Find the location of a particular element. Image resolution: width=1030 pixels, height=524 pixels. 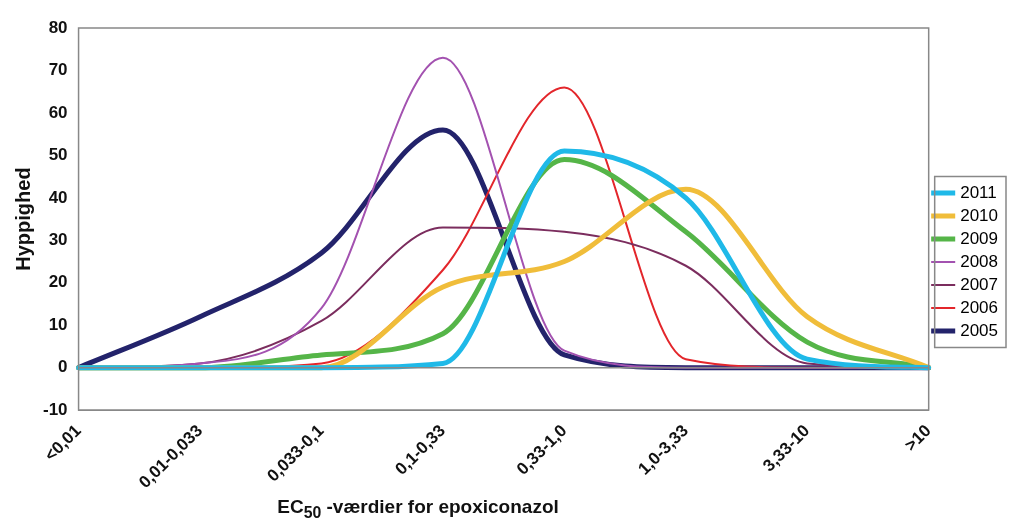

y-tick-label: 20 is located at coordinates (58, 282).